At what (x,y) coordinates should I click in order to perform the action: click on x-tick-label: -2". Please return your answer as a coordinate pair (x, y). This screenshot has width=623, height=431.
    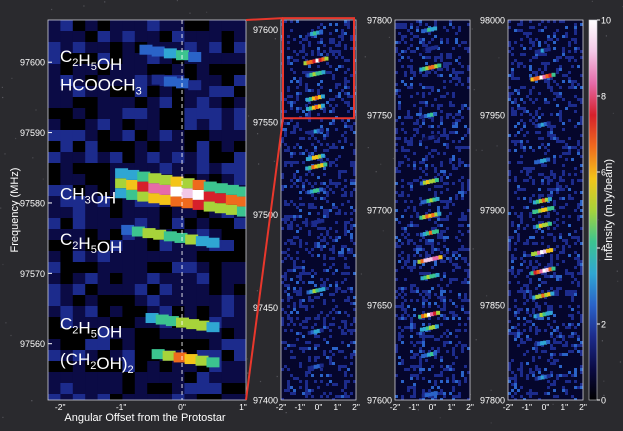
    Looking at the image, I should click on (281, 407).